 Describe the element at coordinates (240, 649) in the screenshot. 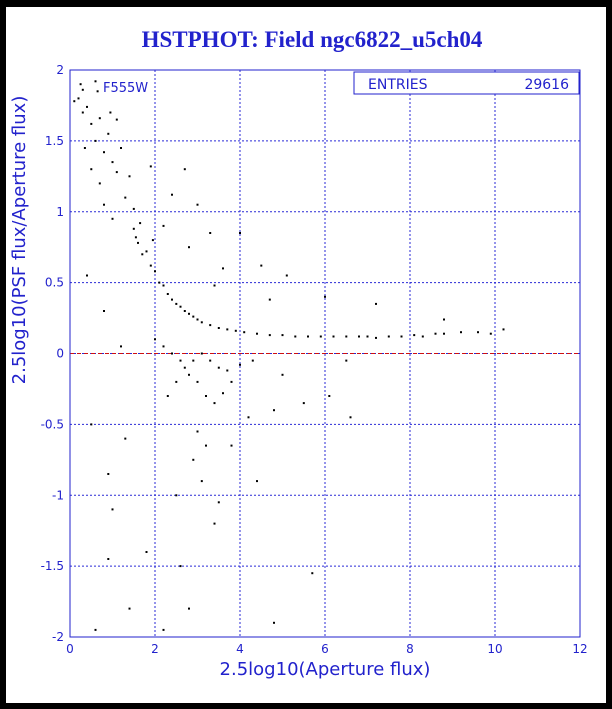

I see `x-tick-label: 4` at that location.